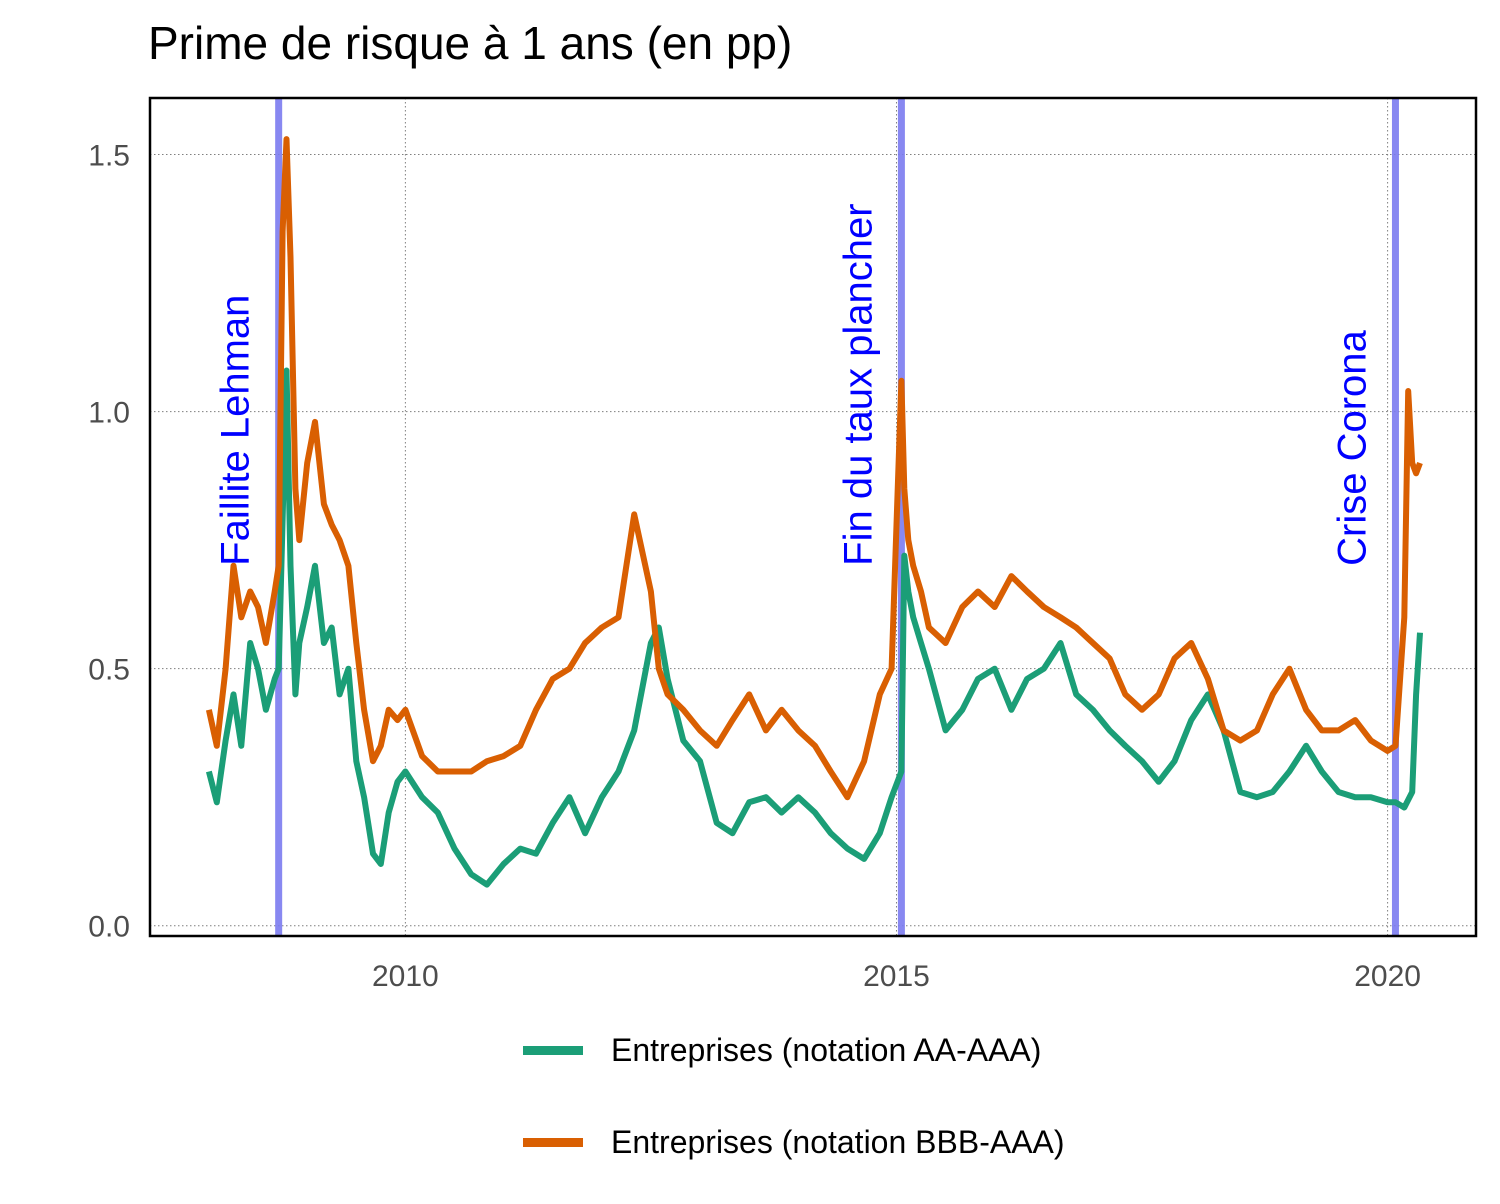  What do you see at coordinates (109, 413) in the screenshot?
I see `y-tick-label: 1.0` at bounding box center [109, 413].